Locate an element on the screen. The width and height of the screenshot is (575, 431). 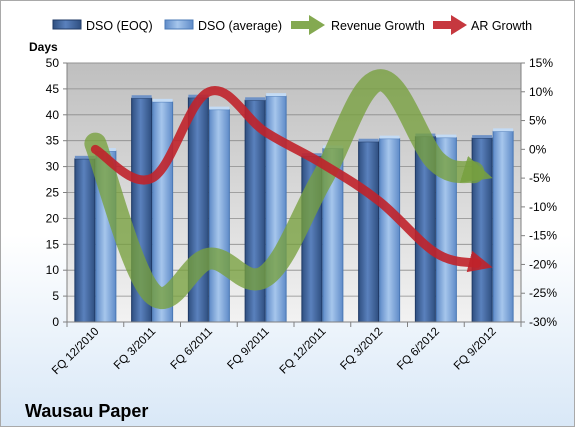
left-tick-label: 0 is located at coordinates (55, 322).